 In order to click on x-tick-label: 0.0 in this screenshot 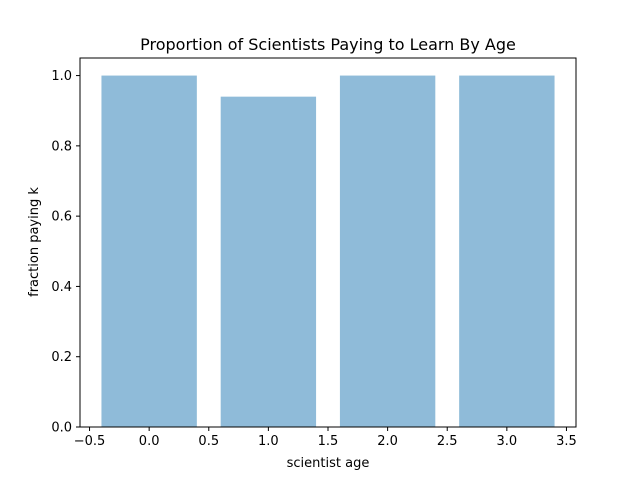, I will do `click(149, 441)`.